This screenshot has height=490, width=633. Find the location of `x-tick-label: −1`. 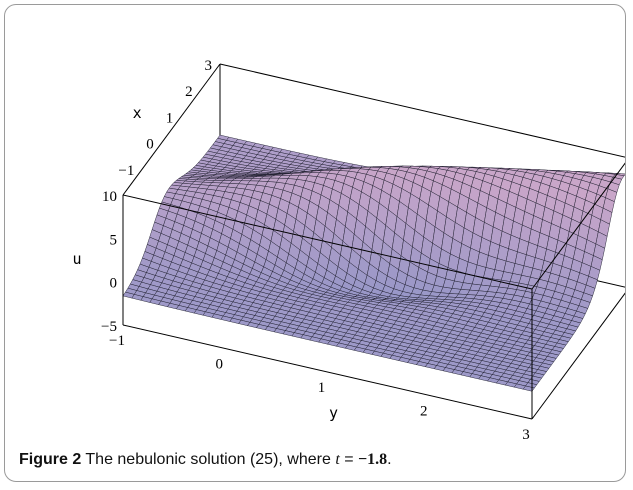

x-tick-label: −1 is located at coordinates (126, 171).